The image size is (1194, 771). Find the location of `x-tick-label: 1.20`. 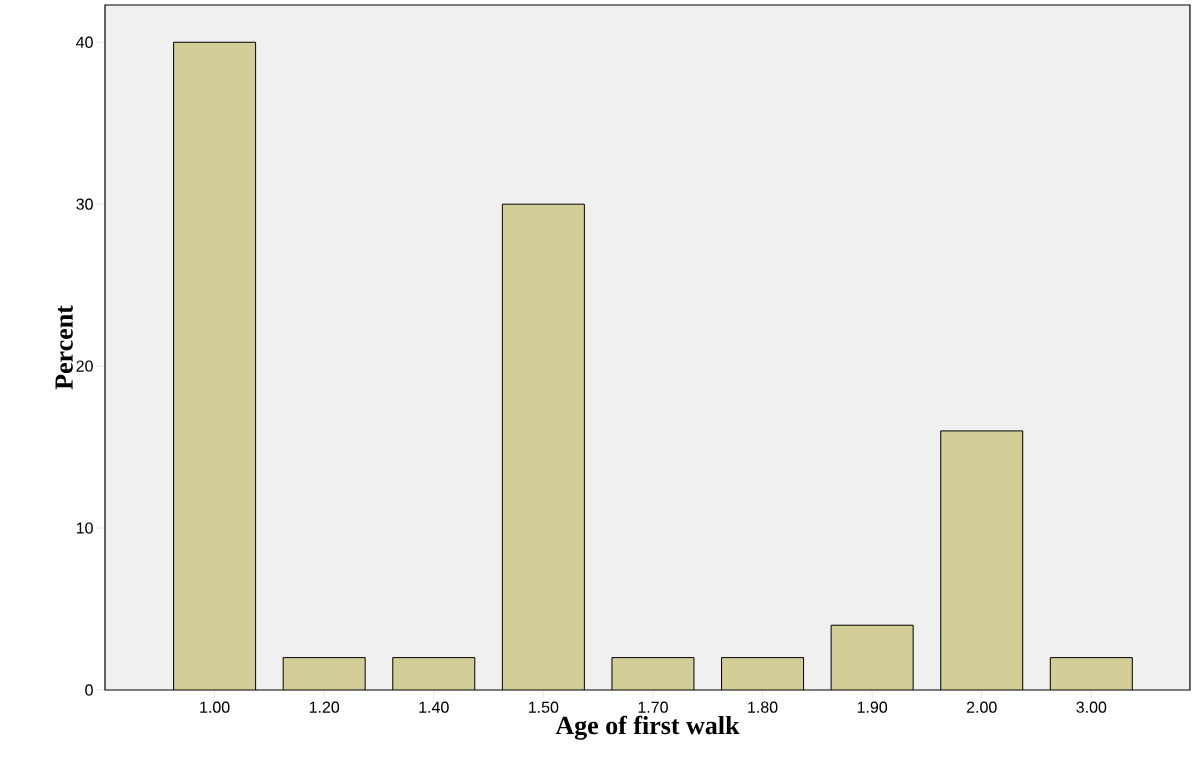

x-tick-label: 1.20 is located at coordinates (324, 707).